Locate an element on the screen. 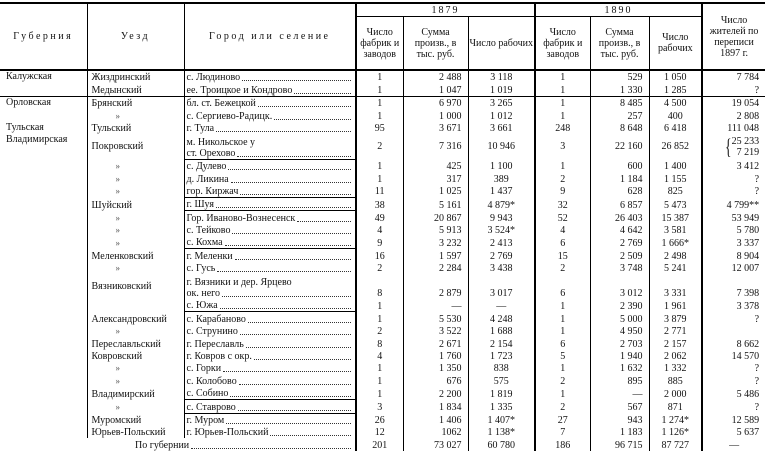 The height and width of the screenshot is (456, 765). total-workers-1879-cell: 60 780 is located at coordinates (501, 444).